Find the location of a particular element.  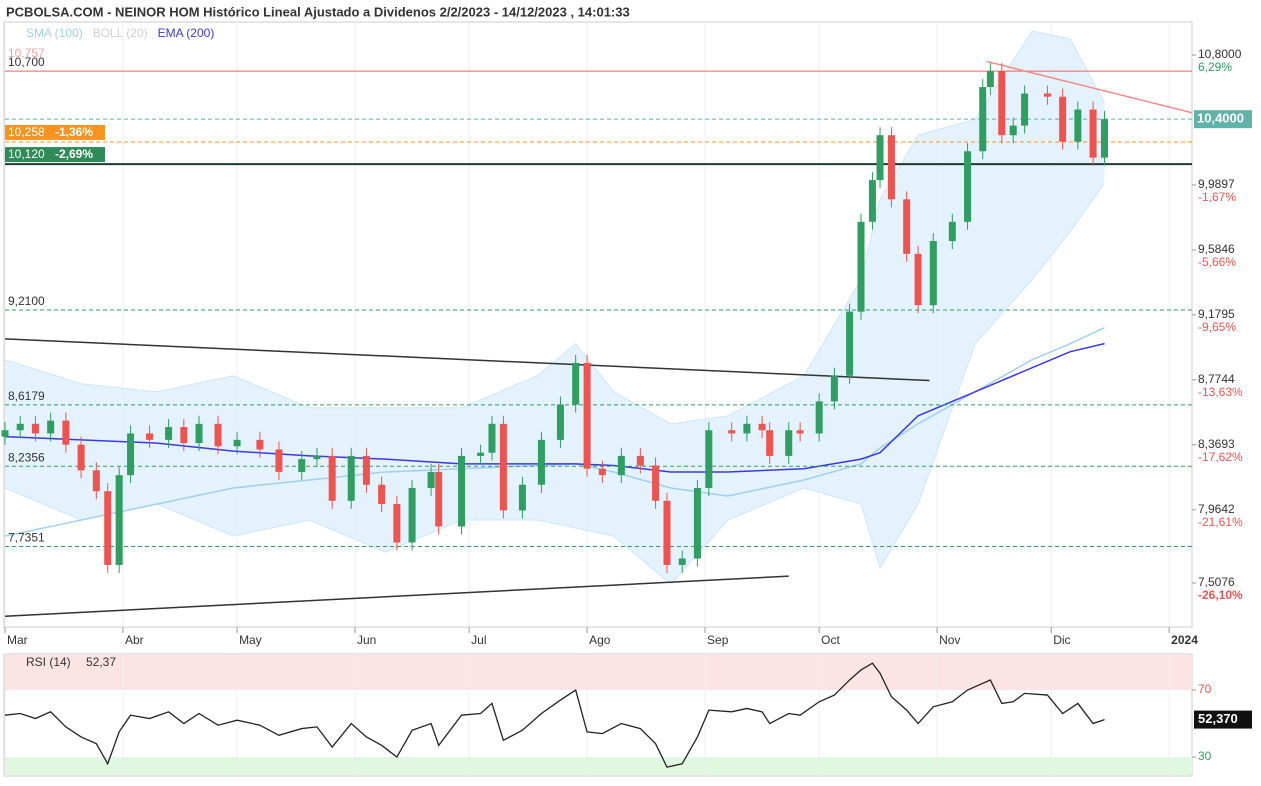

y-tick-change: -5,66% is located at coordinates (1217, 262).